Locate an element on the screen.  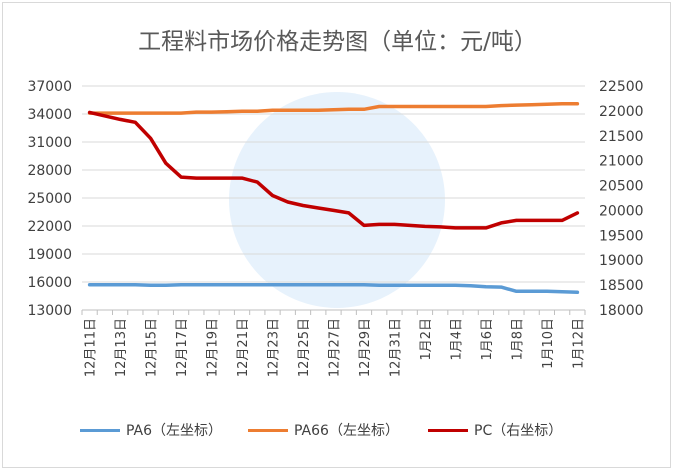
left-axis-tick-label: 25000 is located at coordinates (49, 199).